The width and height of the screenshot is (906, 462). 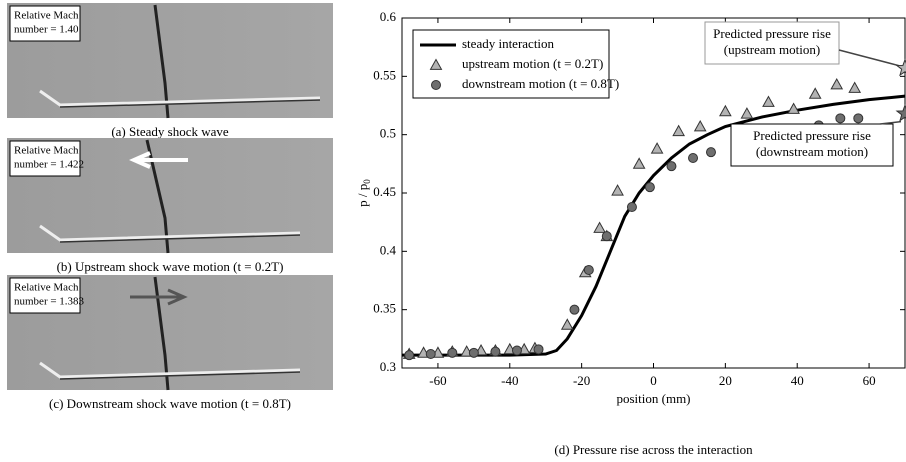 What do you see at coordinates (532, 63) in the screenshot?
I see `legend-label: upstream motion (t = 0.2T)` at bounding box center [532, 63].